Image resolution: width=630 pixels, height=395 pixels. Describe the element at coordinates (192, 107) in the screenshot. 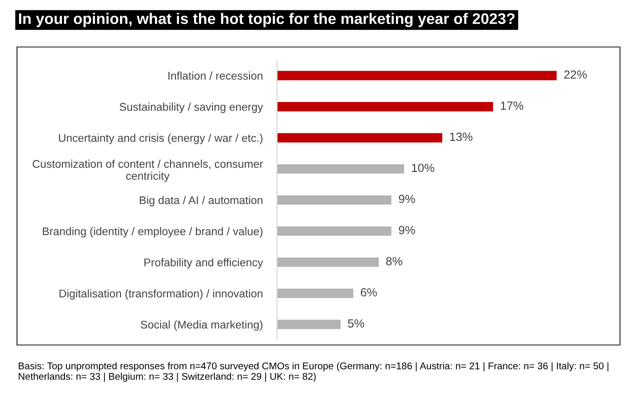

I see `y-tick-label: Sustainability / saving energy` at that location.